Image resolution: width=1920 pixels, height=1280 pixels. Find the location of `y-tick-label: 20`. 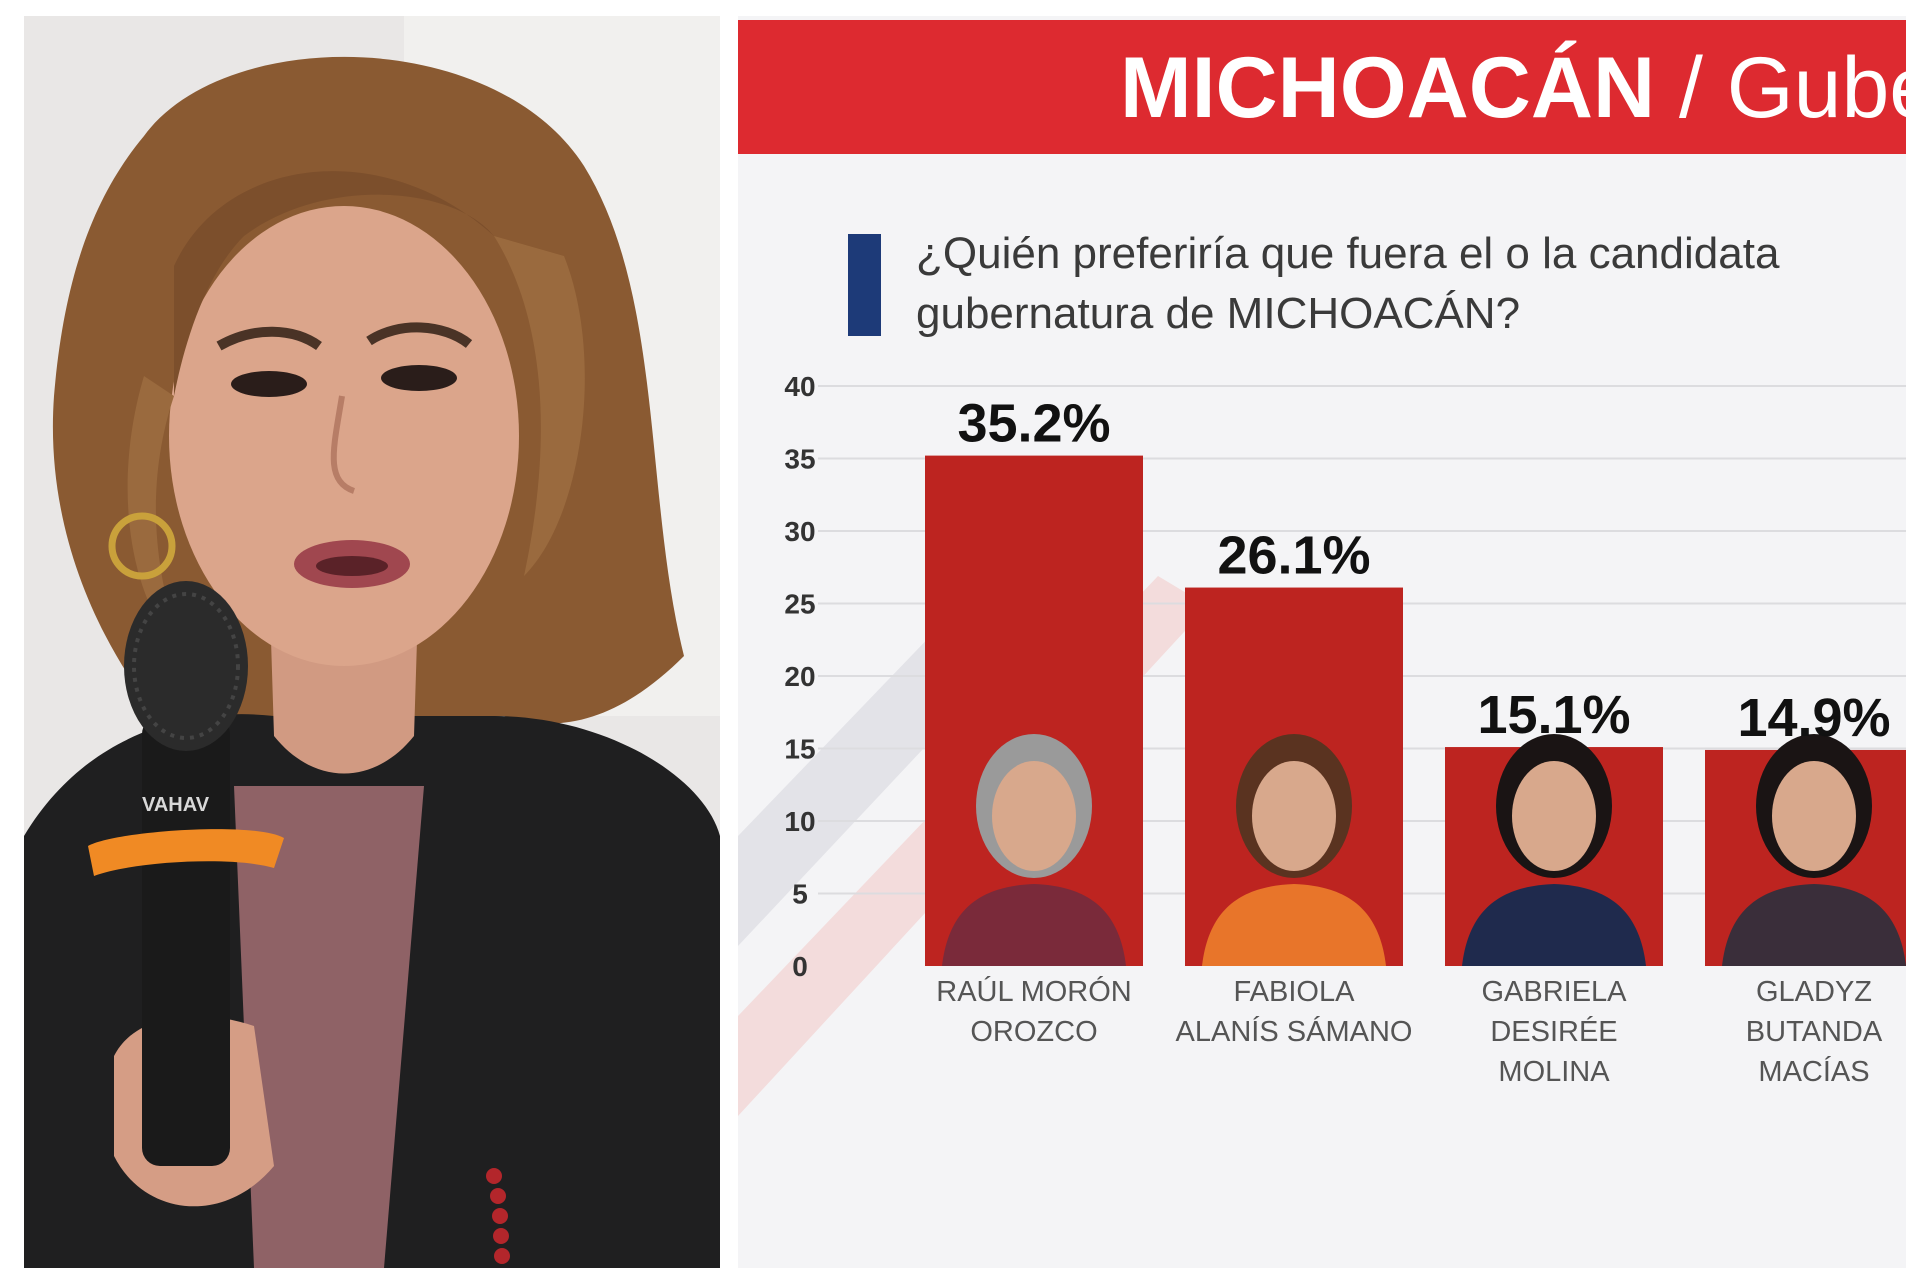

y-tick-label: 20 is located at coordinates (799, 676).